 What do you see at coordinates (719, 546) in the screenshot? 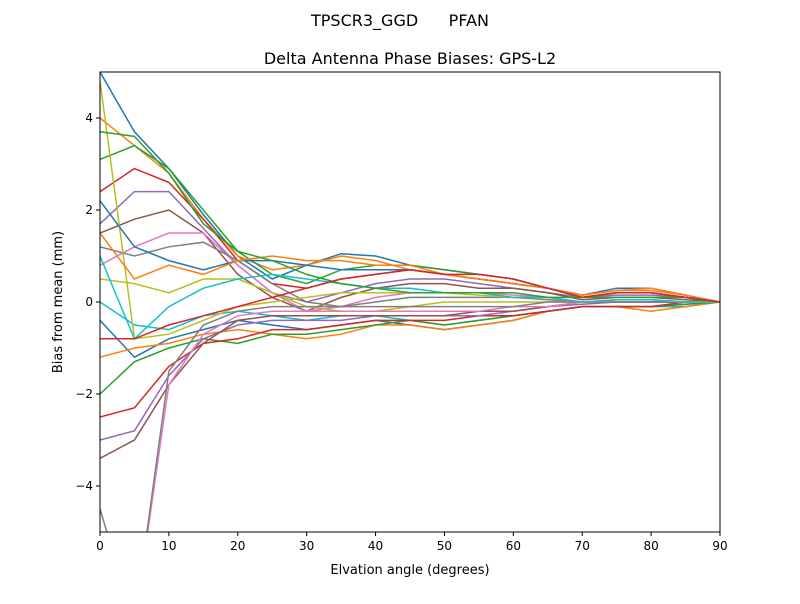
I see `x-tick-label: 90` at bounding box center [719, 546].